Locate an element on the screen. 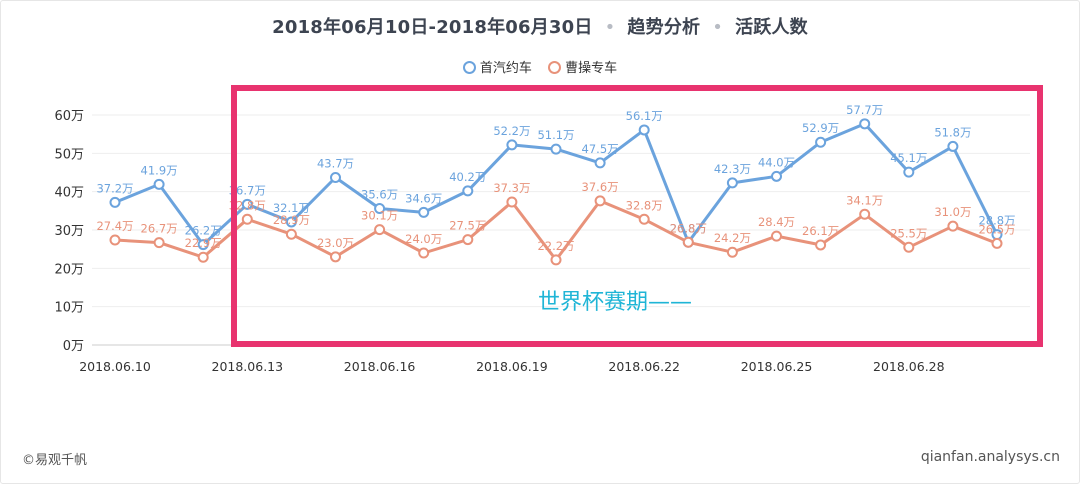  data-label: 28.8万 is located at coordinates (996, 221).